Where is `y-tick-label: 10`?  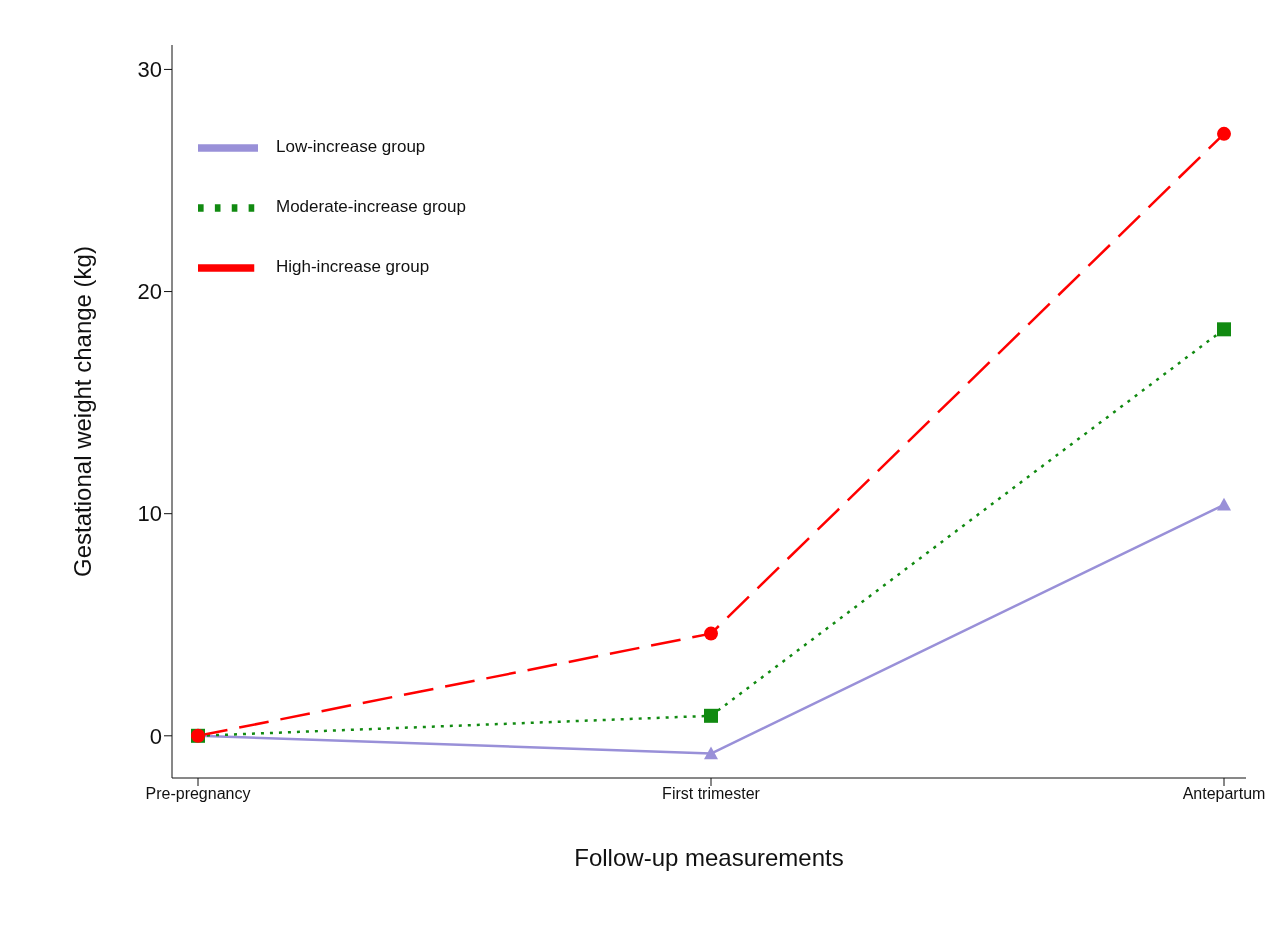 y-tick-label: 10 is located at coordinates (149, 514).